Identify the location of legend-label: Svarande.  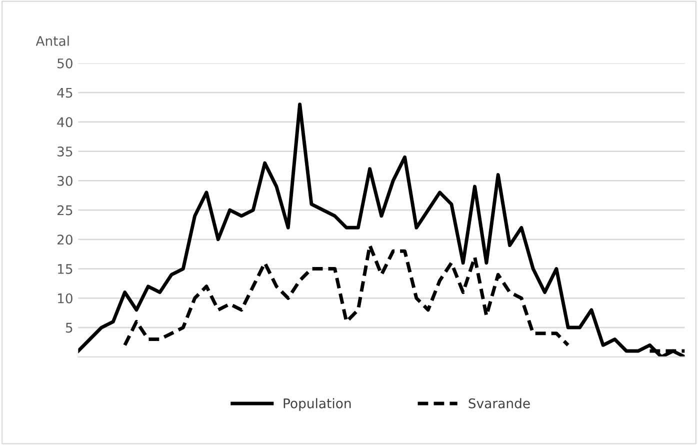
(499, 403).